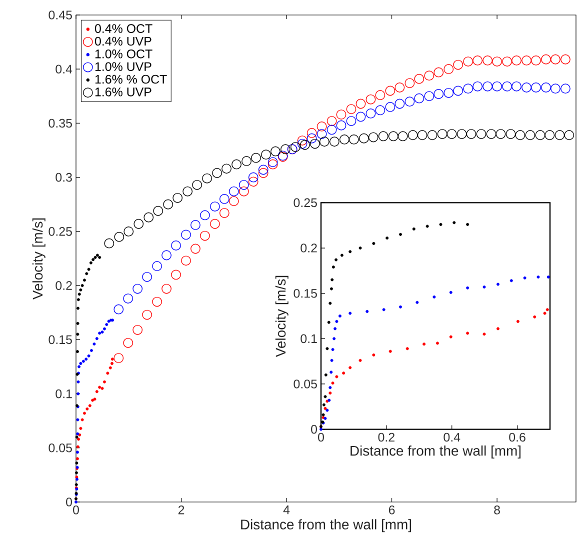 The image size is (578, 558). I want to click on legend-label: 0.4% UVP, so click(123, 41).